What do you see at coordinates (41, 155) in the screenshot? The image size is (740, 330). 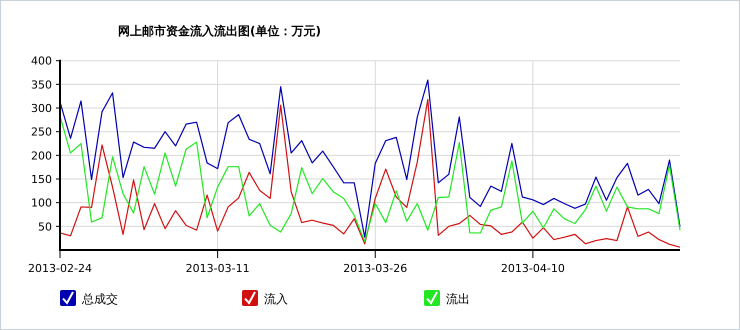 I see `y-tick-label: 200` at bounding box center [41, 155].